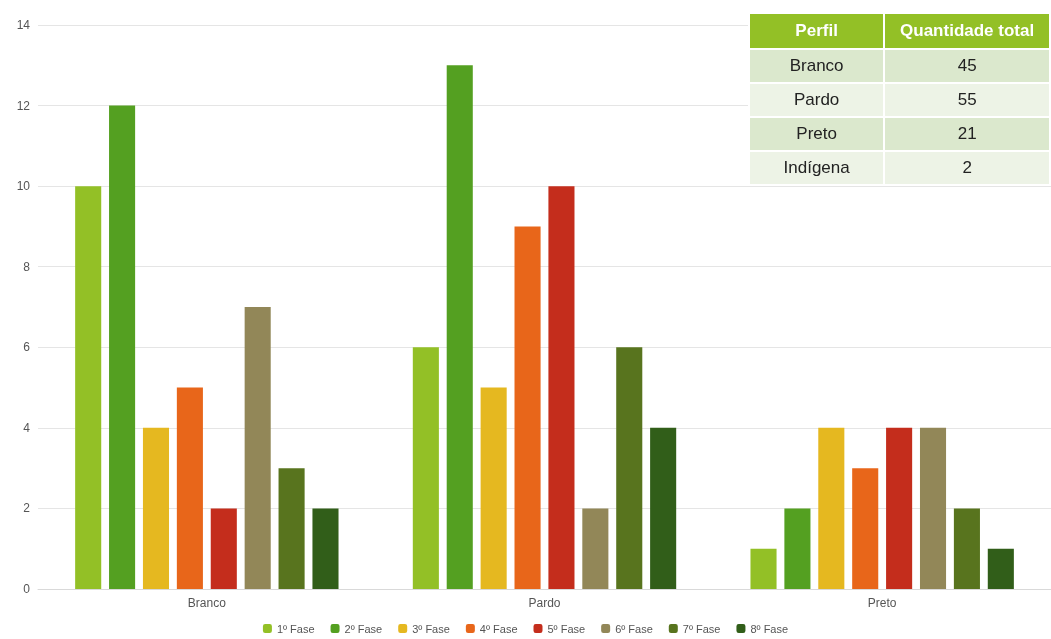 The height and width of the screenshot is (639, 1051). What do you see at coordinates (27, 427) in the screenshot?
I see `y-tick-label: 4` at bounding box center [27, 427].